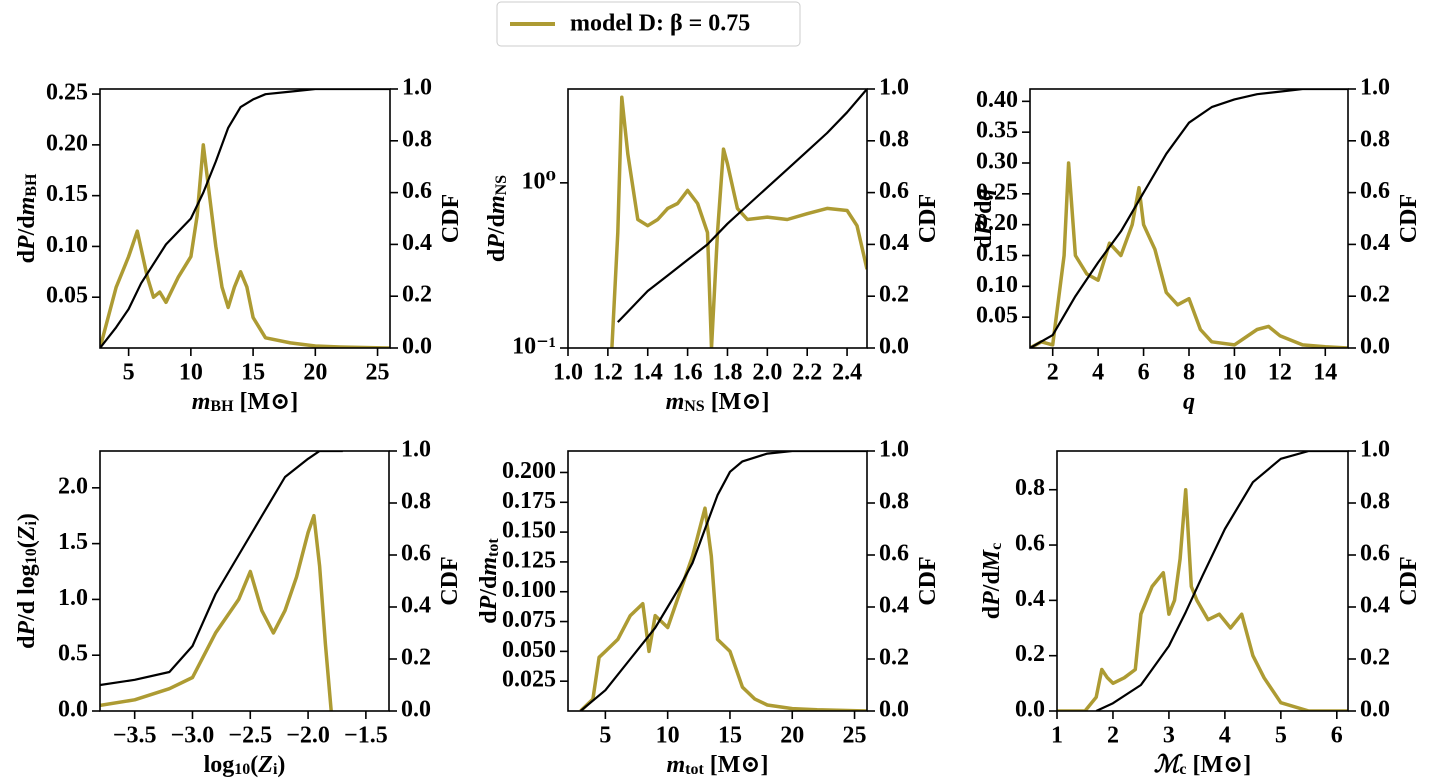  I want to click on x-tick-label: 6, so click(1337, 736).